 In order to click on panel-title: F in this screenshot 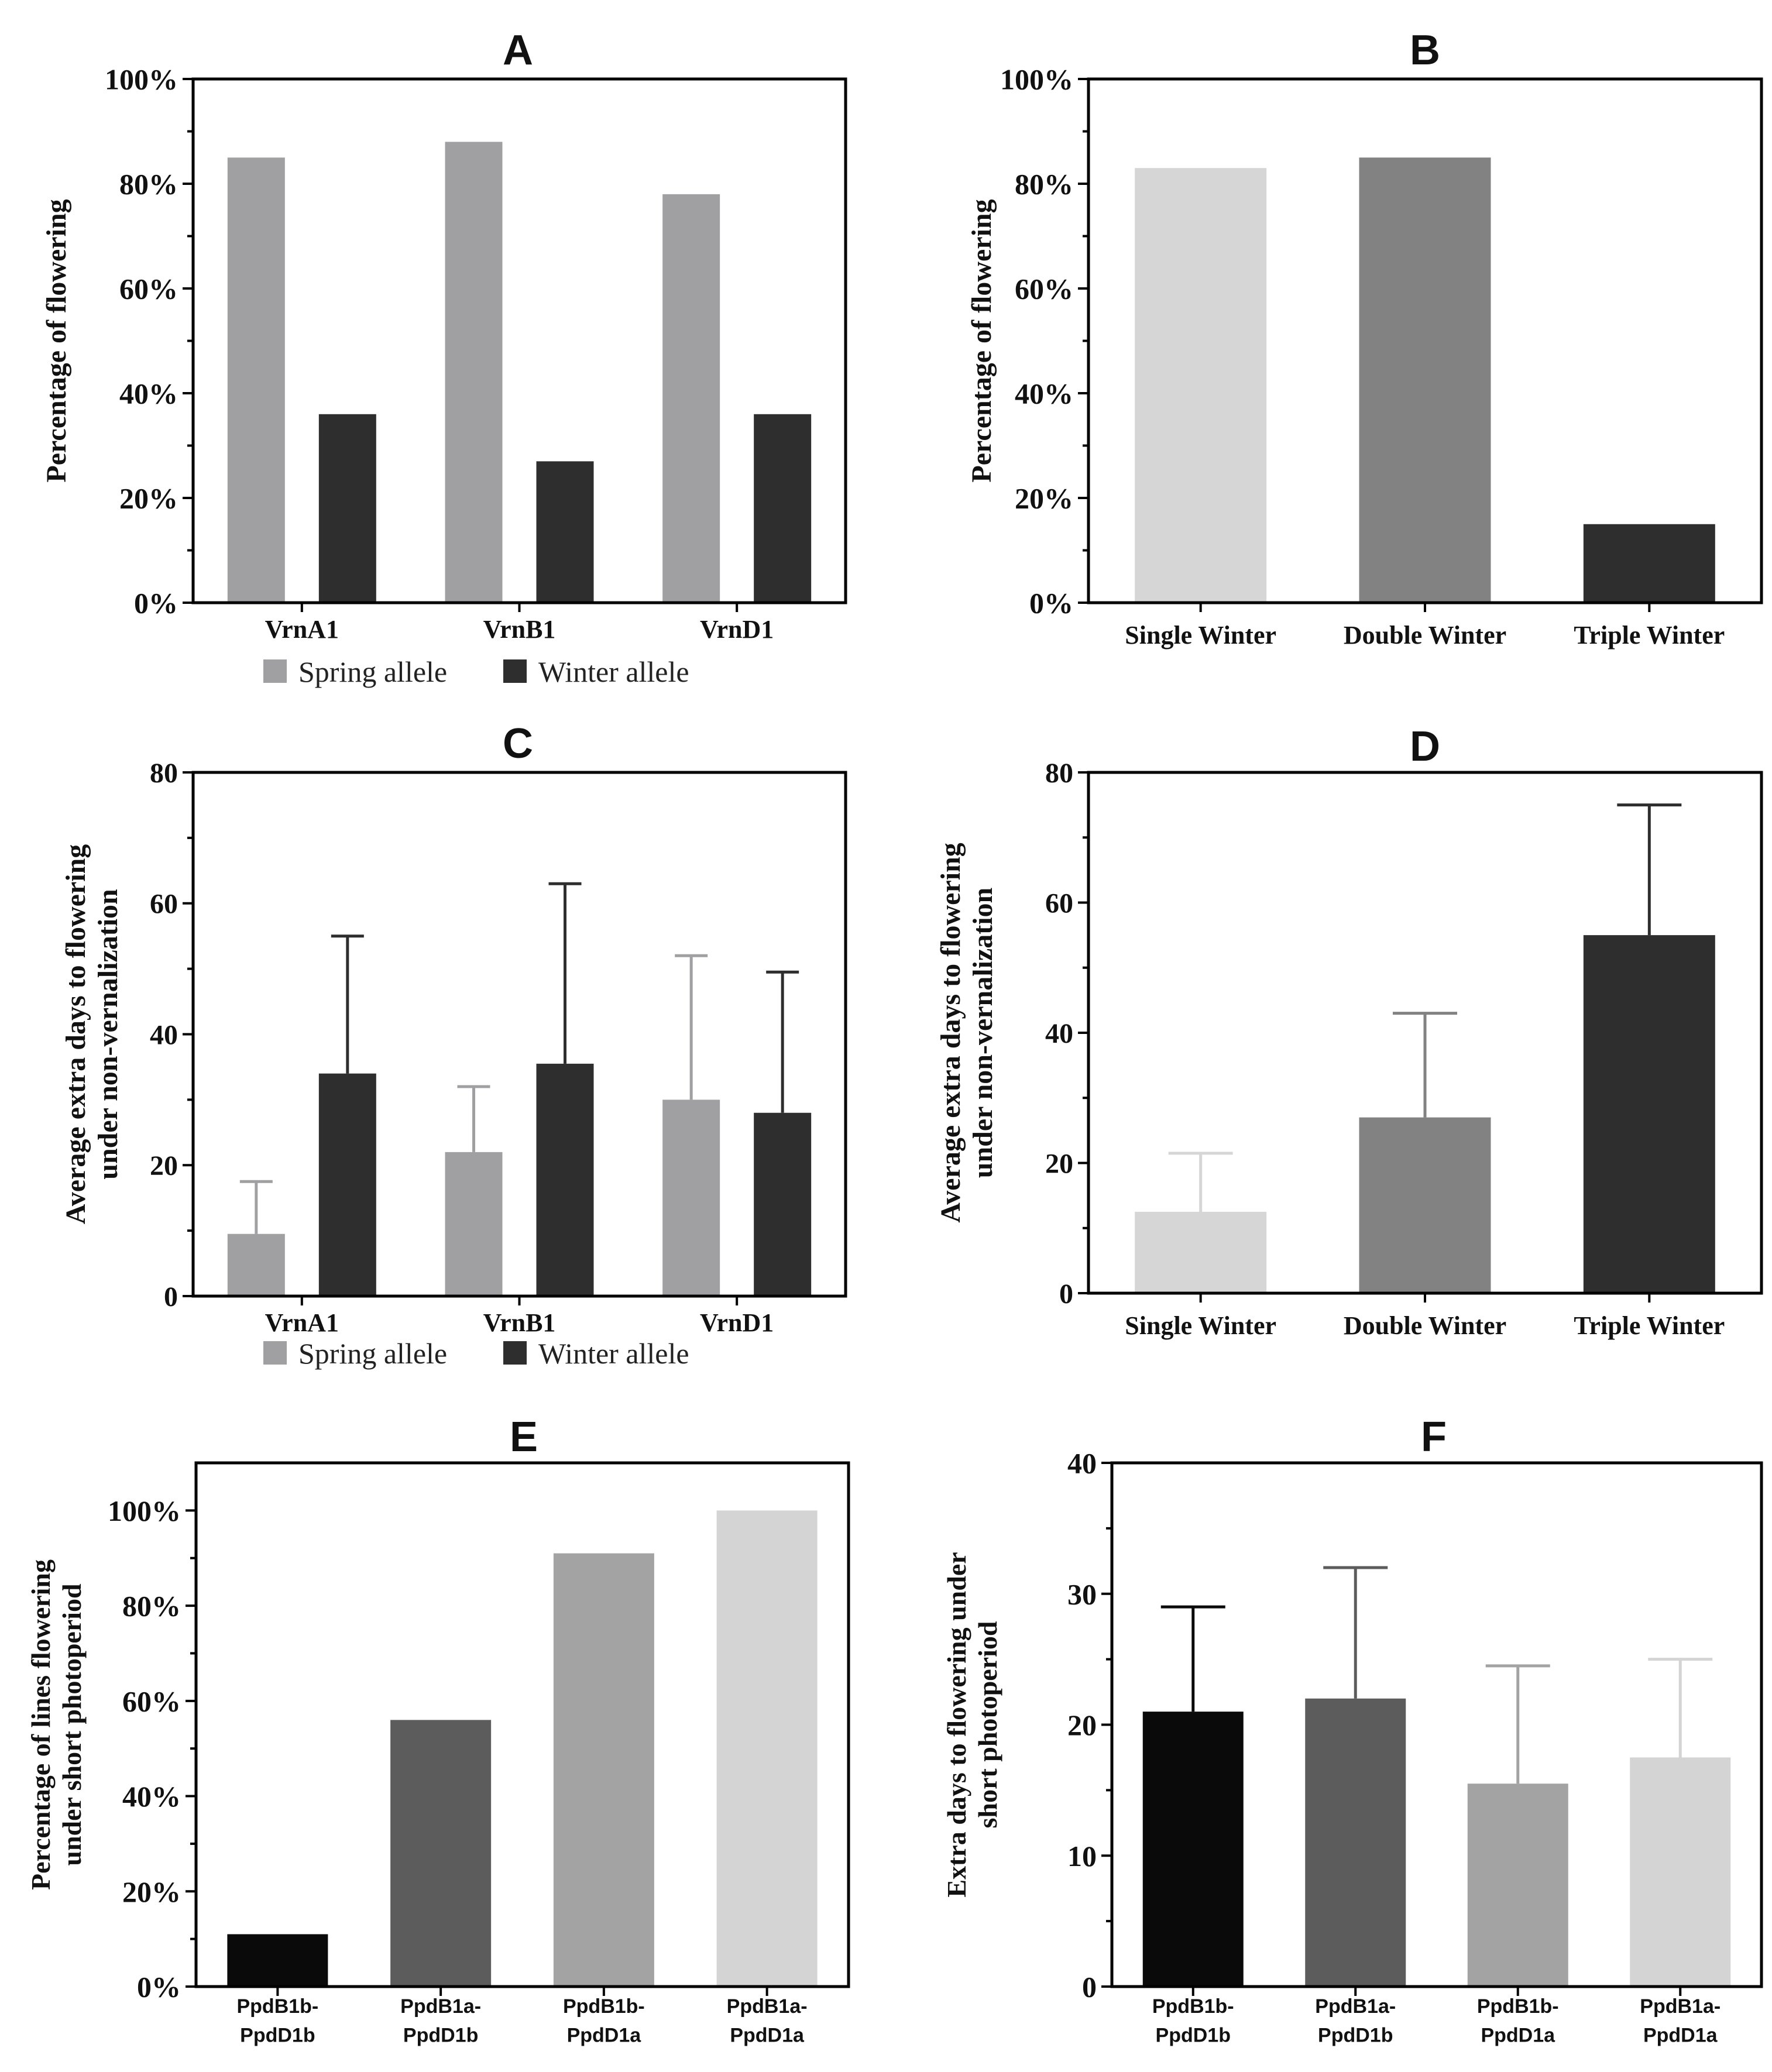, I will do `click(1434, 1437)`.